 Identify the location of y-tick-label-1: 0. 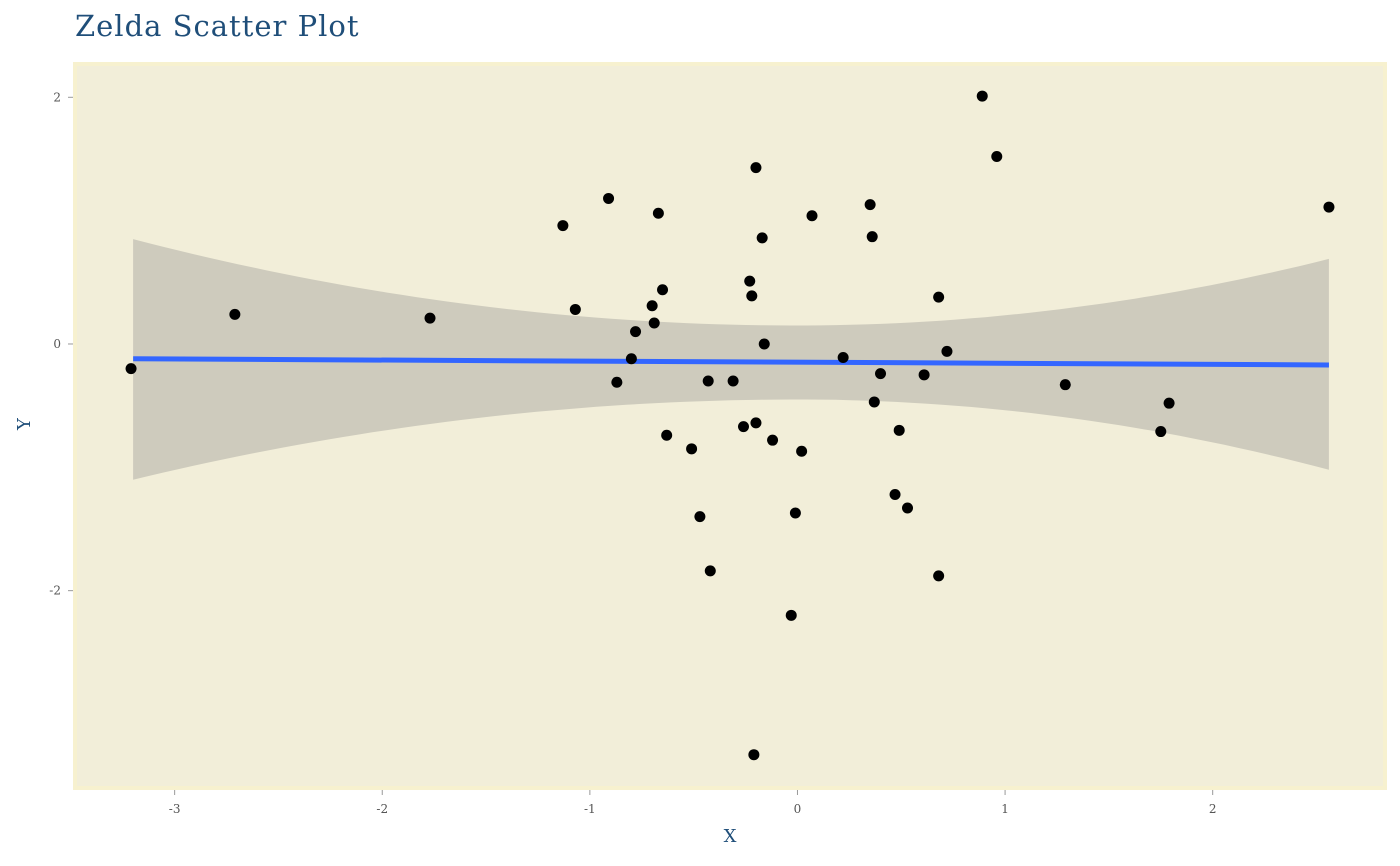
(57, 344).